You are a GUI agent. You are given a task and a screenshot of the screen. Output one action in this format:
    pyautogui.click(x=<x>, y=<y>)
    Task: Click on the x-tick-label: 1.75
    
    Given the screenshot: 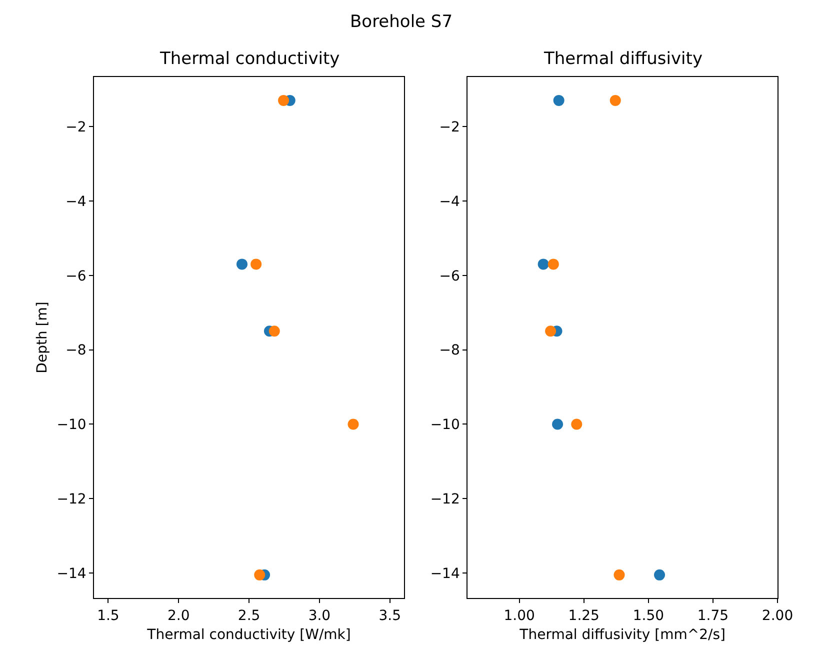 What is the action you would take?
    pyautogui.click(x=713, y=616)
    